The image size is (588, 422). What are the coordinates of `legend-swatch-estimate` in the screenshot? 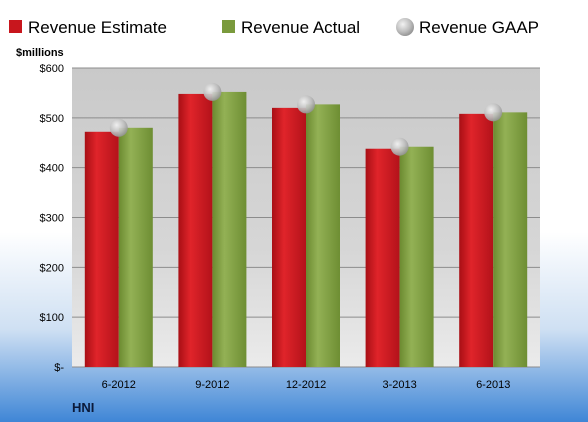 It's located at (15, 26).